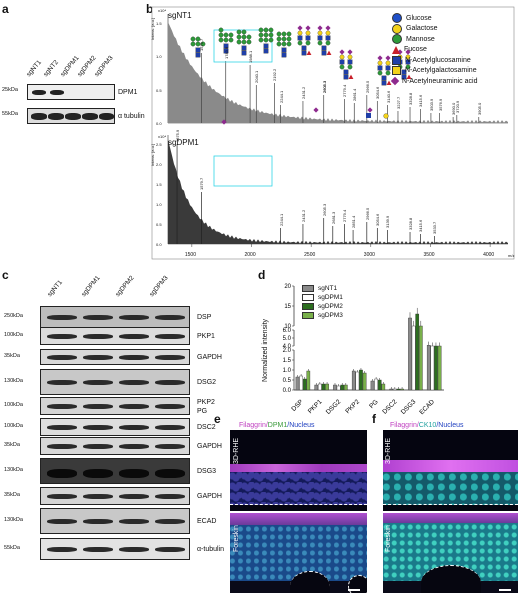  I want to click on spectrum-top-y-tick: 1.0, so click(159, 57).